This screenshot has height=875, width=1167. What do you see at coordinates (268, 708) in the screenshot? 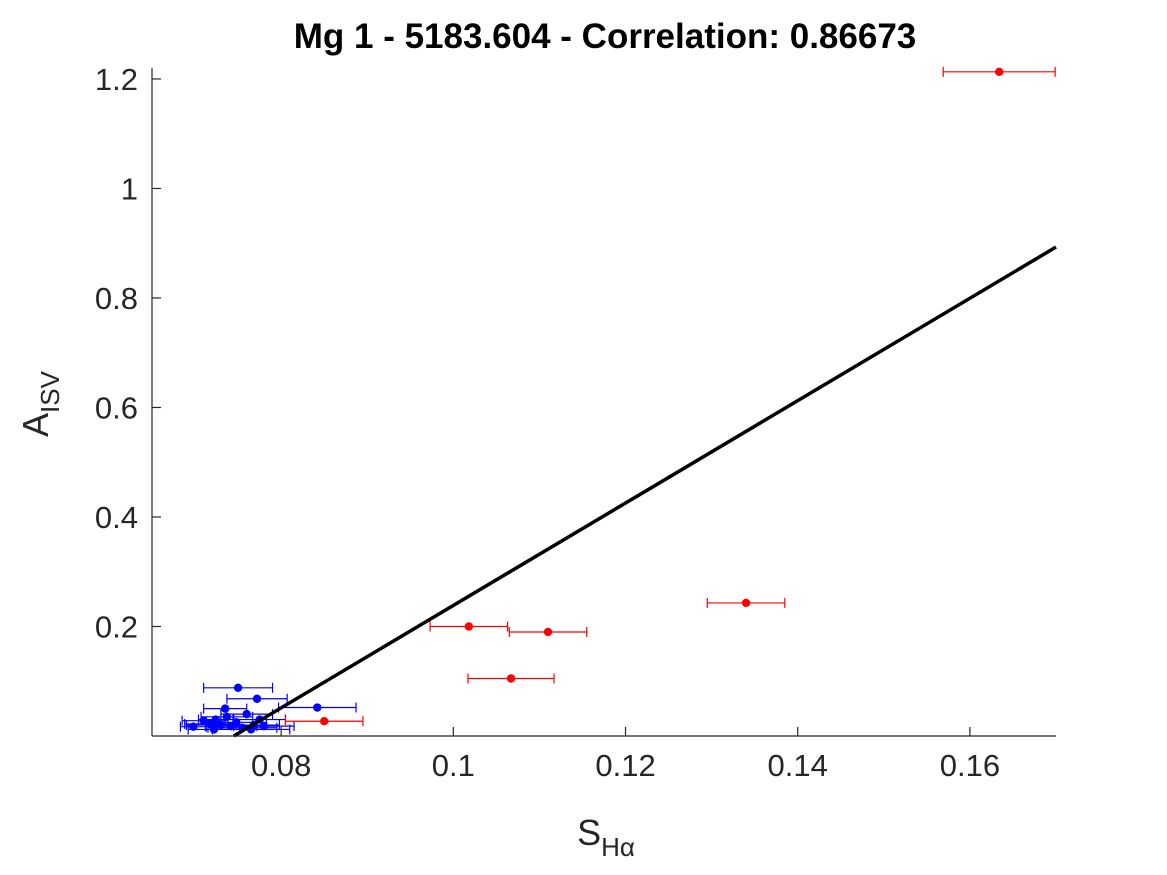
I see `data-series` at bounding box center [268, 708].